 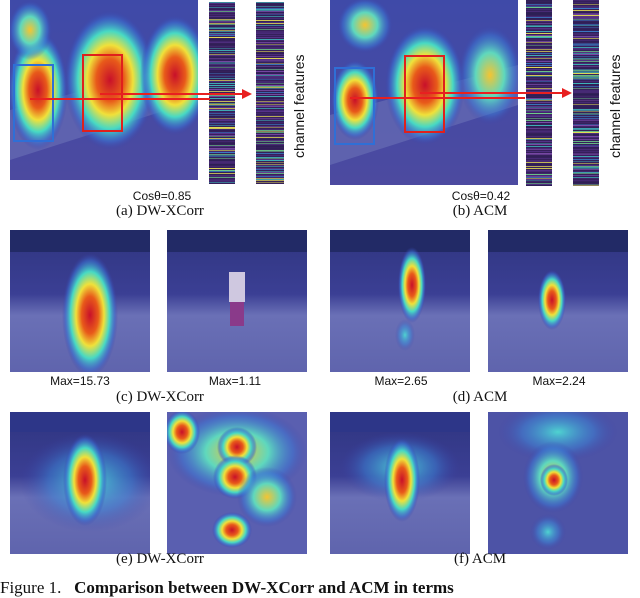 What do you see at coordinates (299, 106) in the screenshot?
I see `channel-features-label-a: channel features` at bounding box center [299, 106].